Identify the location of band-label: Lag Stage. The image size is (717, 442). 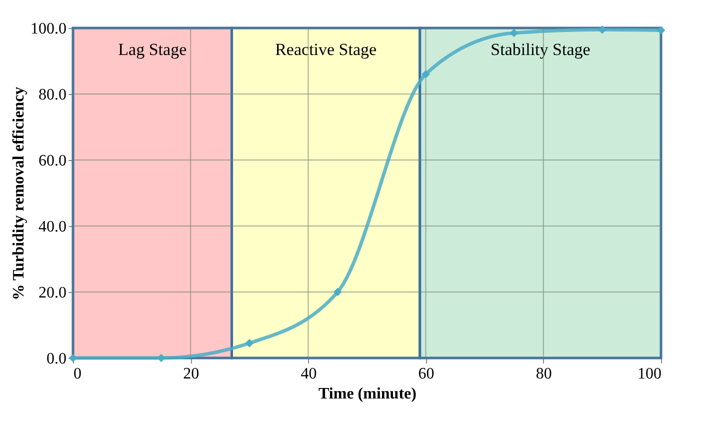
(152, 49).